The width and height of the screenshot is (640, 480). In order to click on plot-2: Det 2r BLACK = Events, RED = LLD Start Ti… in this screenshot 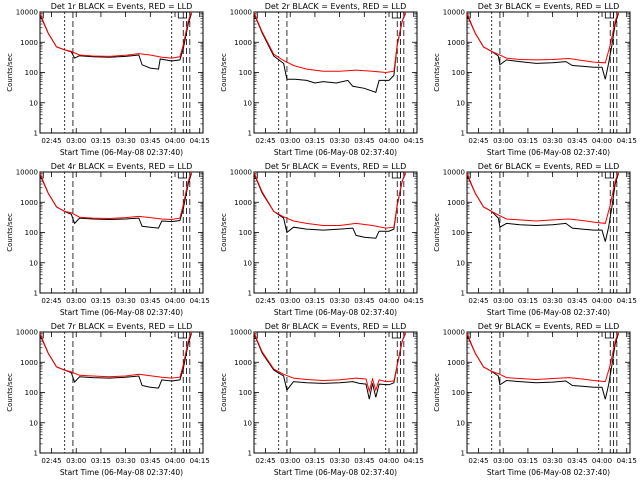, I will do `click(322, 79)`.